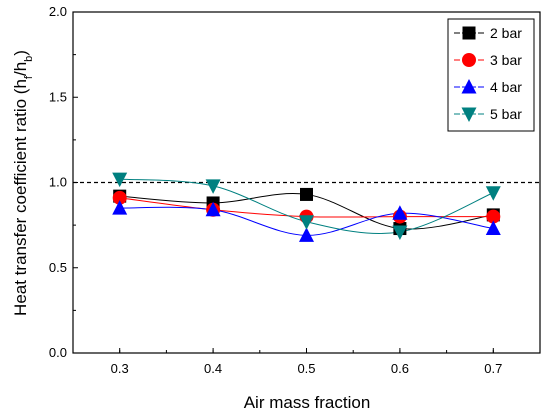  What do you see at coordinates (213, 368) in the screenshot?
I see `x-tick-label: 0.4` at bounding box center [213, 368].